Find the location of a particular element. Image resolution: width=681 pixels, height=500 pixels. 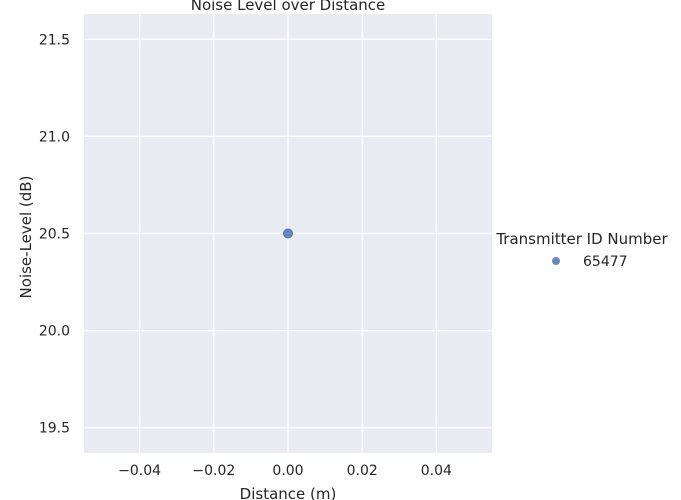

y-tick-label: 21.5 is located at coordinates (54, 40).